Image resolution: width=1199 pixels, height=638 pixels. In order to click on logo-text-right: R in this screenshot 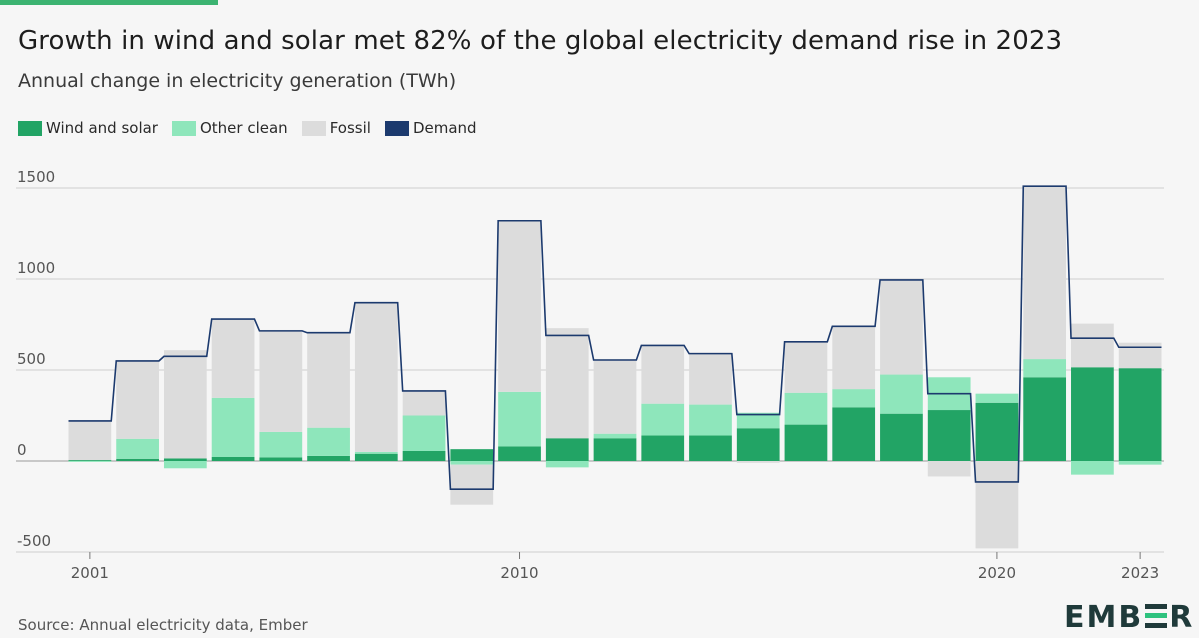, I will do `click(1182, 617)`.